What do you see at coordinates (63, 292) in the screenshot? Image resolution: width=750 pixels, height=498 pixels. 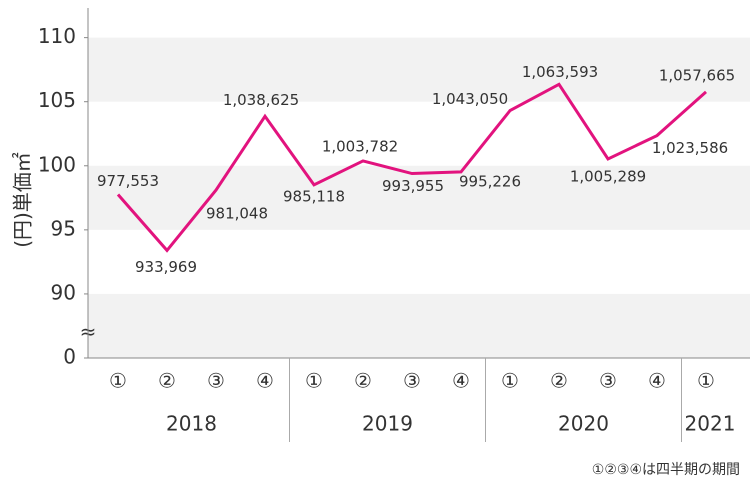 I see `y-tick-label: 90` at bounding box center [63, 292].